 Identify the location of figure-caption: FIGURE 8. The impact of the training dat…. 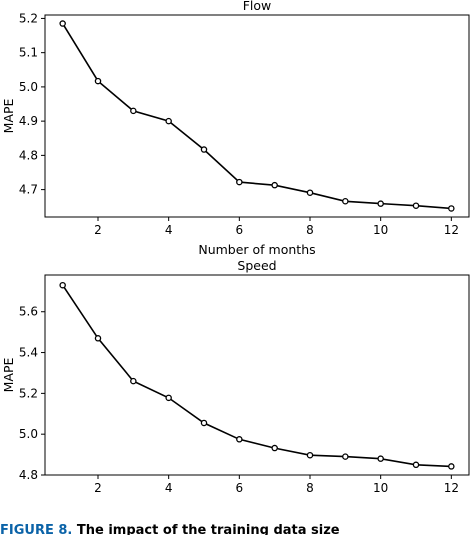
(237, 529).